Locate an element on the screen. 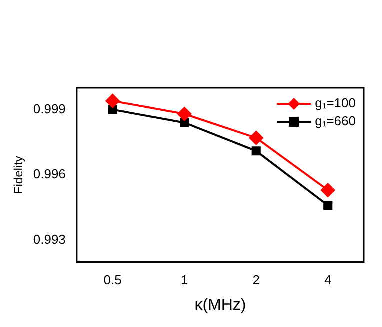 The width and height of the screenshot is (382, 327). x-tick-label: 1 is located at coordinates (184, 280).